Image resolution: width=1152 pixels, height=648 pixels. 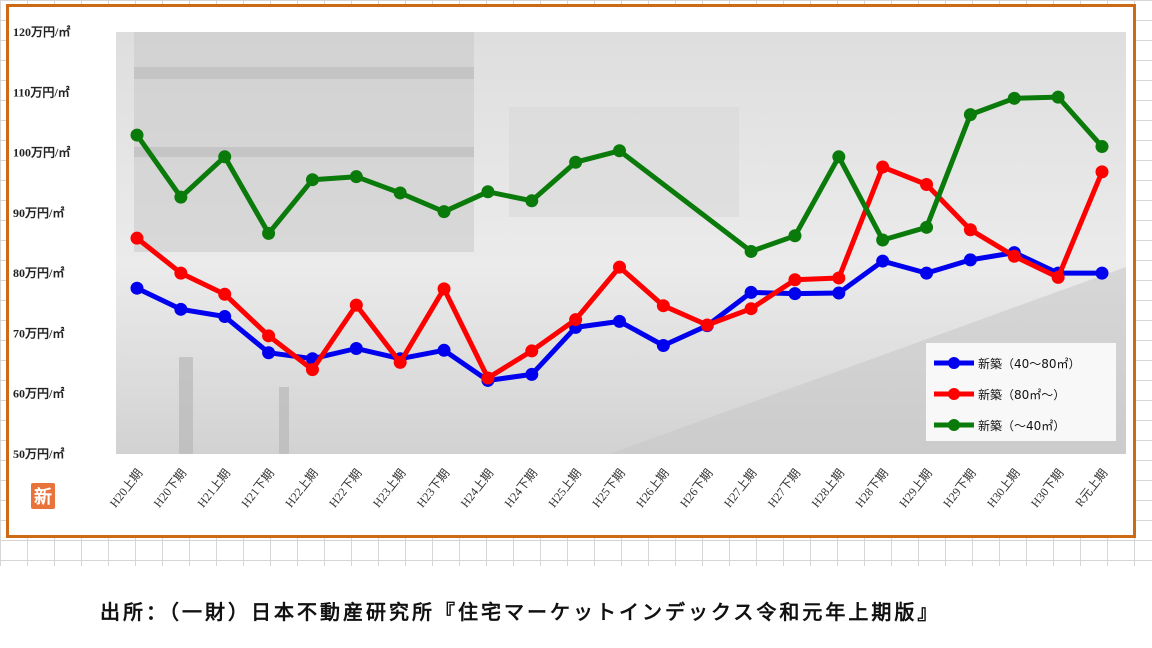 What do you see at coordinates (257, 488) in the screenshot?
I see `x-tick-label: H21下期` at bounding box center [257, 488].